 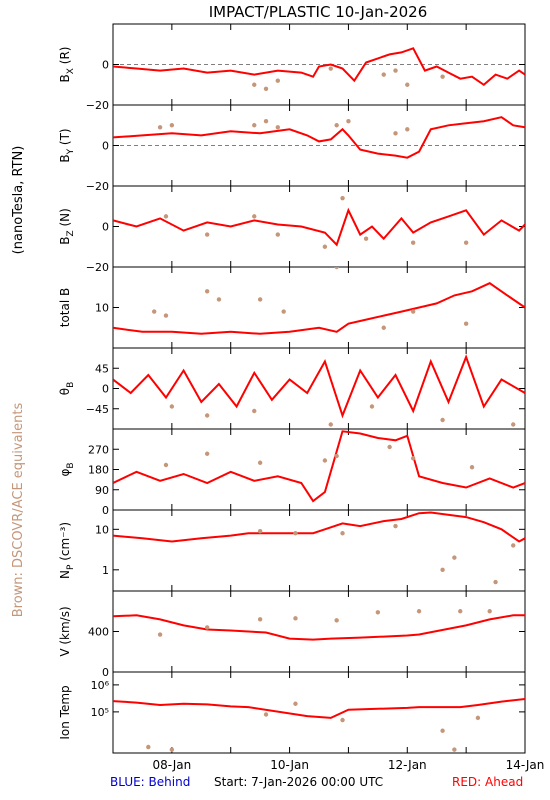 What do you see at coordinates (100, 712) in the screenshot?
I see `y-tick-label: 10⁵` at bounding box center [100, 712].